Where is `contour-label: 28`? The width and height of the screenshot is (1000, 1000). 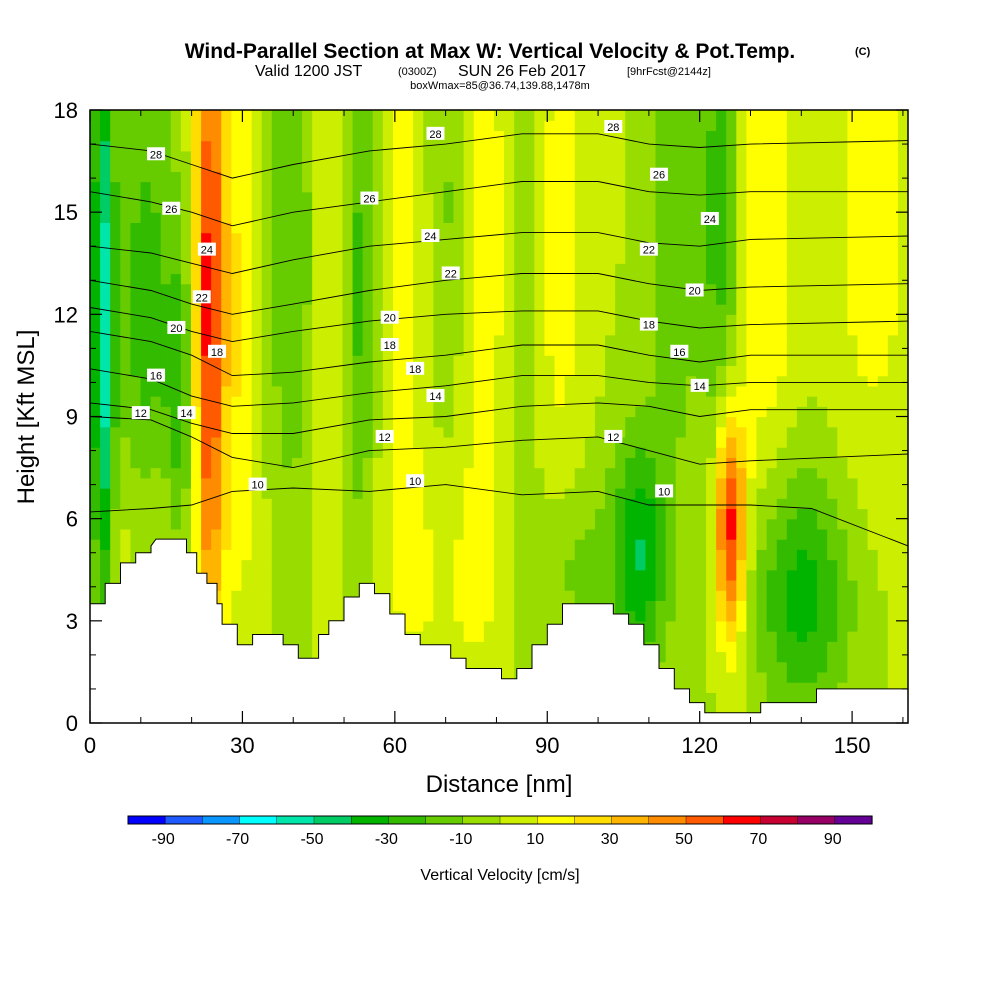 contour-label: 28 is located at coordinates (613, 127).